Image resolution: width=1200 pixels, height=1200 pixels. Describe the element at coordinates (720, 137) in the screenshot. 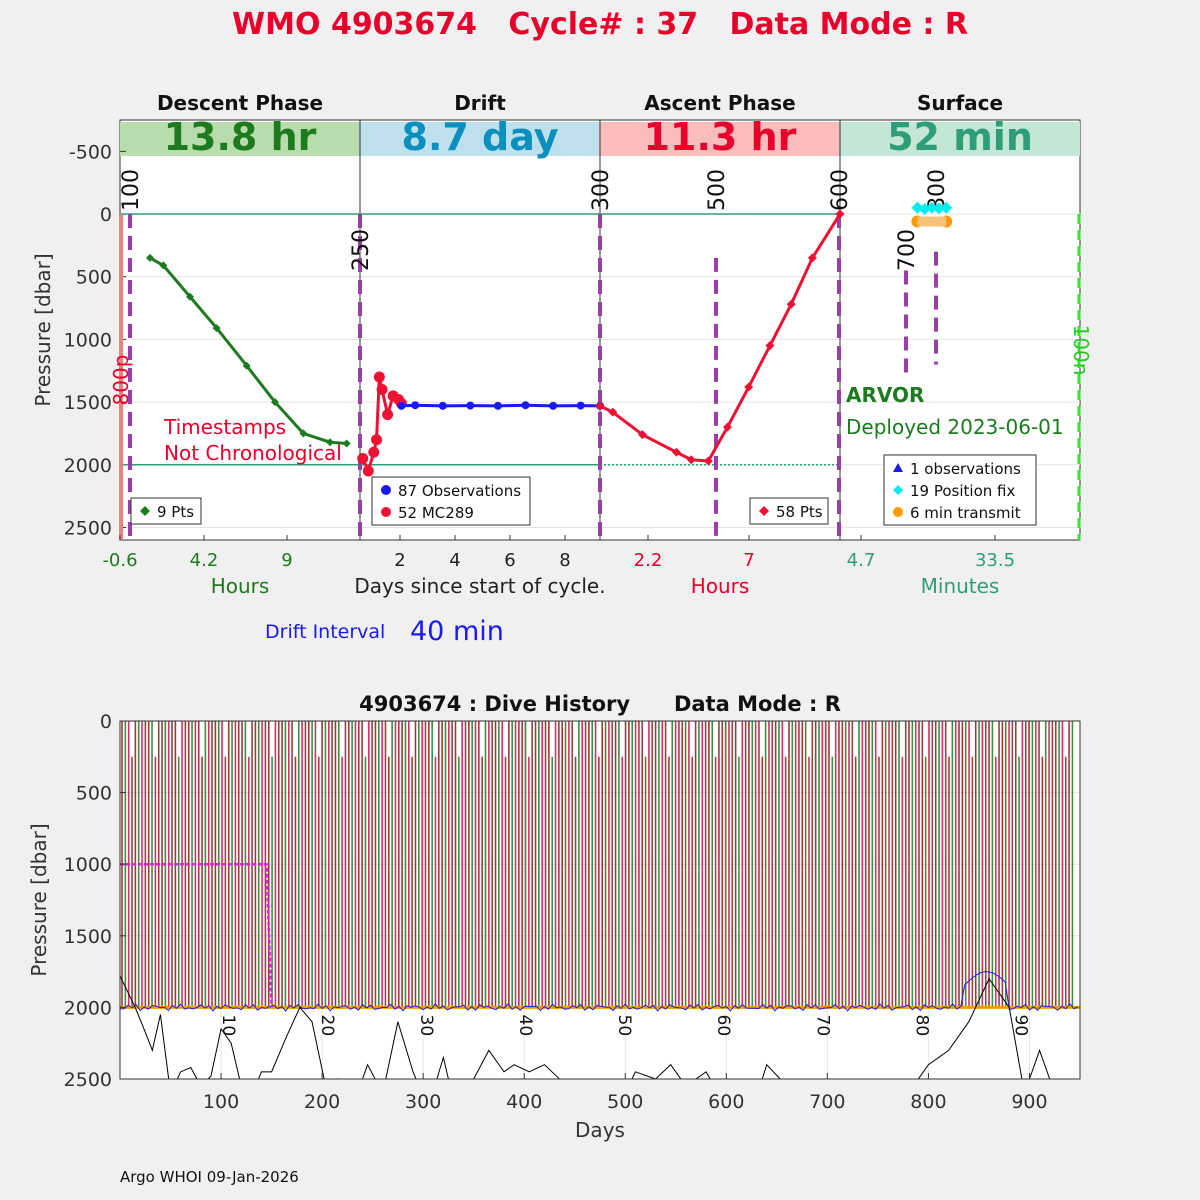

I see `phase-duration-2: 11.3 hr` at that location.